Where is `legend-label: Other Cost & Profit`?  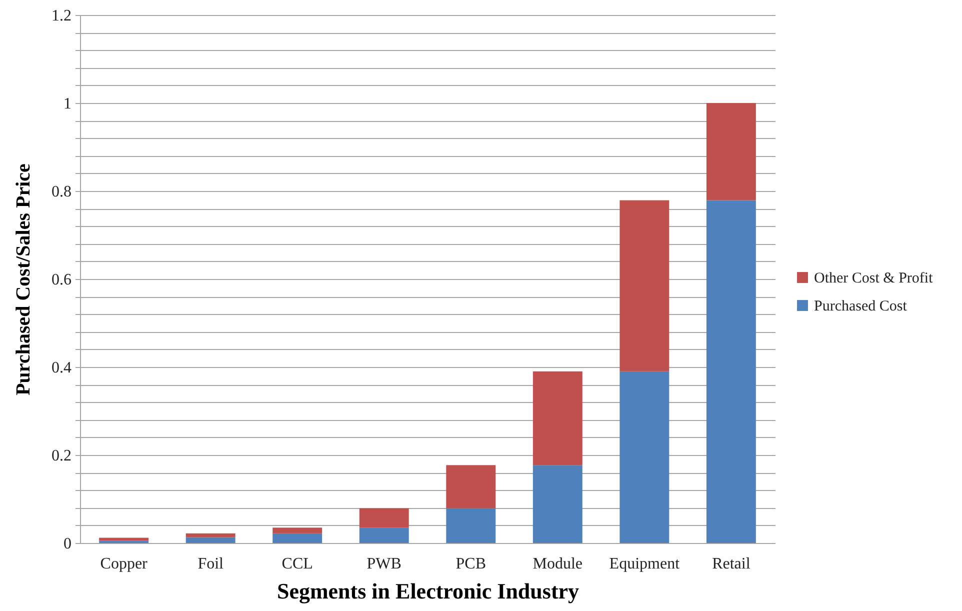
legend-label: Other Cost & Profit is located at coordinates (874, 278).